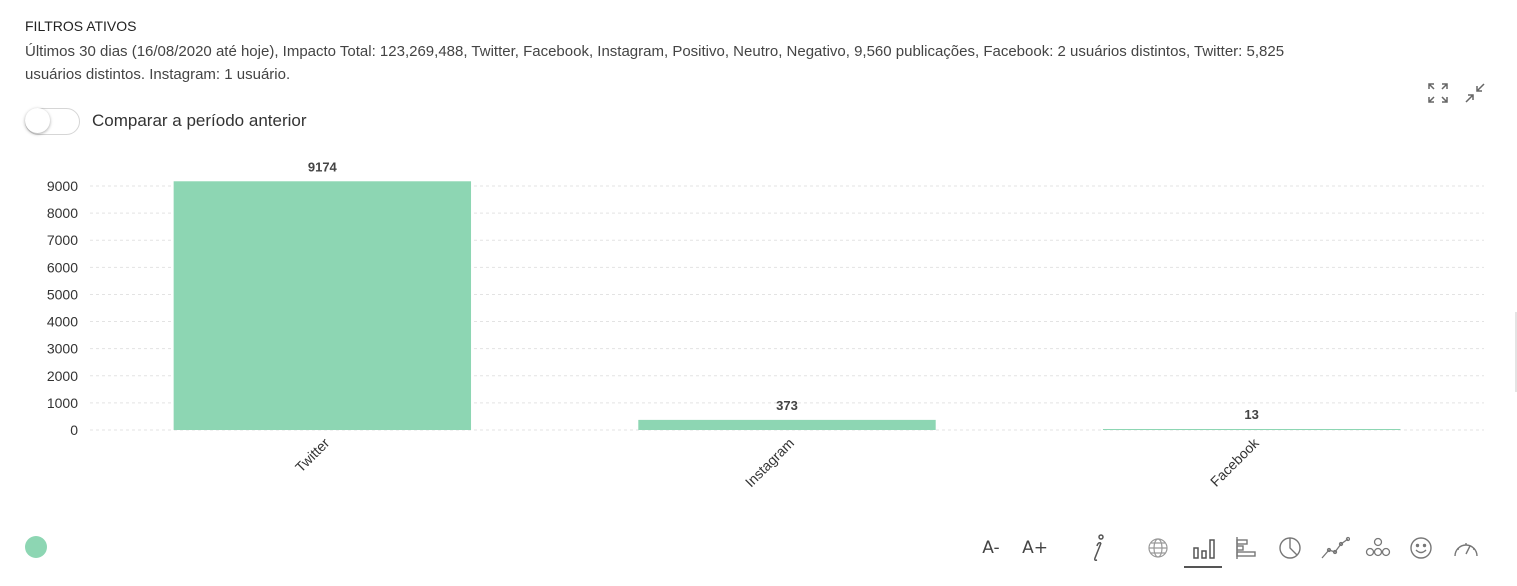 Image resolution: width=1517 pixels, height=586 pixels. What do you see at coordinates (62, 240) in the screenshot?
I see `y-tick-label: 7000` at bounding box center [62, 240].